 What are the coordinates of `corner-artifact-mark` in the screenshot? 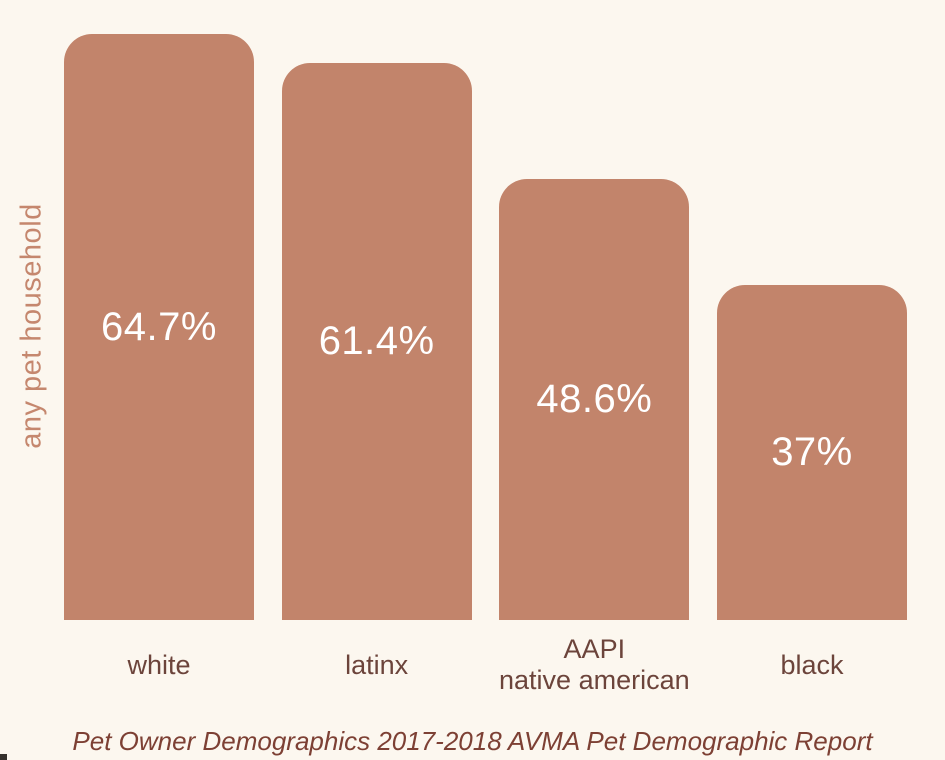 It's located at (3, 757).